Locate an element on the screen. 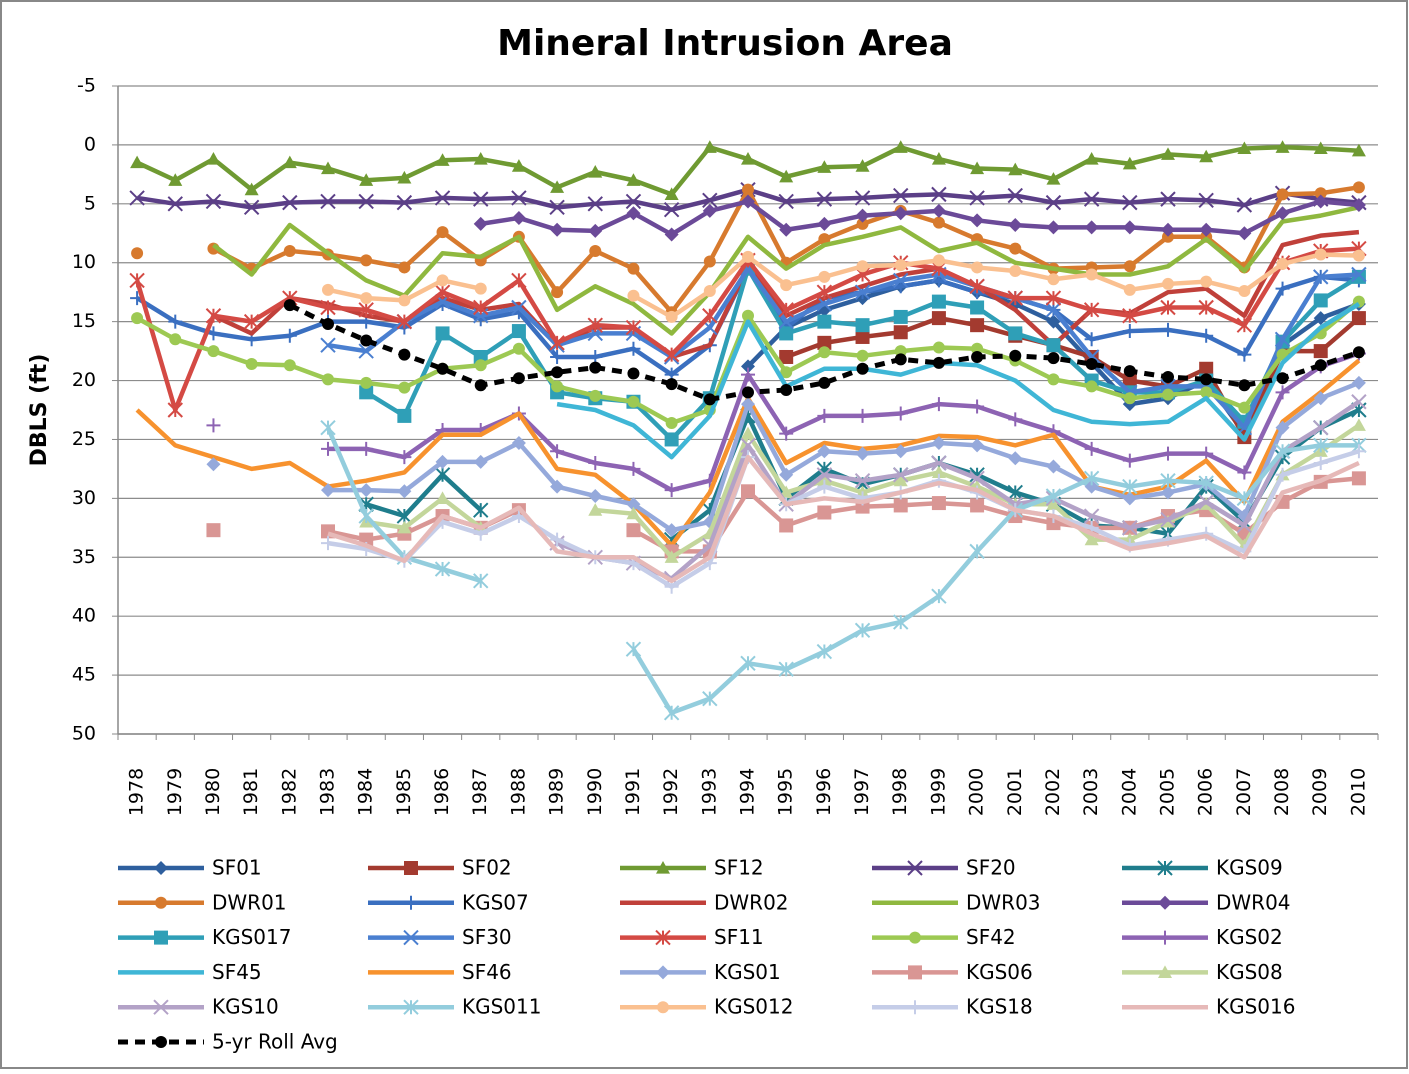  y-tick-label: -5 is located at coordinates (86, 86).